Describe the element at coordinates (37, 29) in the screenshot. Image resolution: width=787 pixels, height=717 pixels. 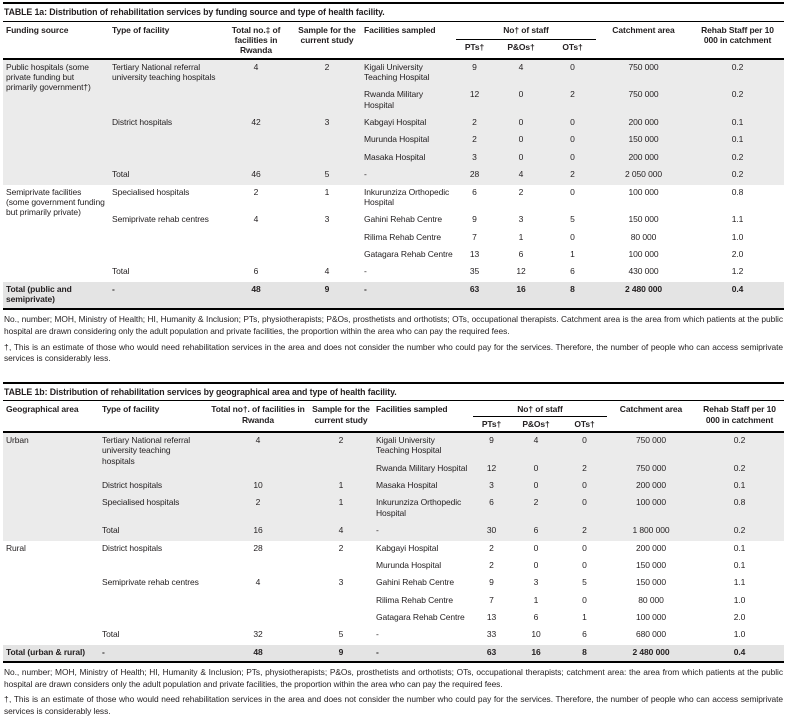
I see `col-header-funding-source: Funding source` at that location.